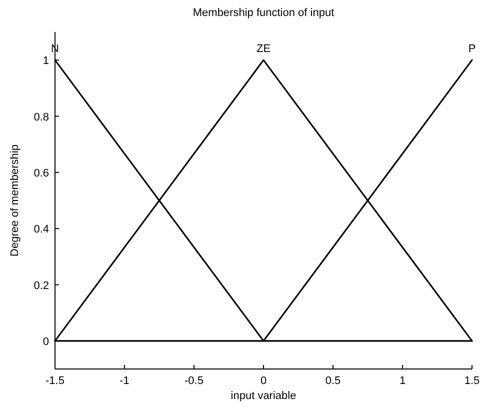 The width and height of the screenshot is (489, 407). Describe the element at coordinates (263, 396) in the screenshot. I see `x-axis-title: input variable` at that location.